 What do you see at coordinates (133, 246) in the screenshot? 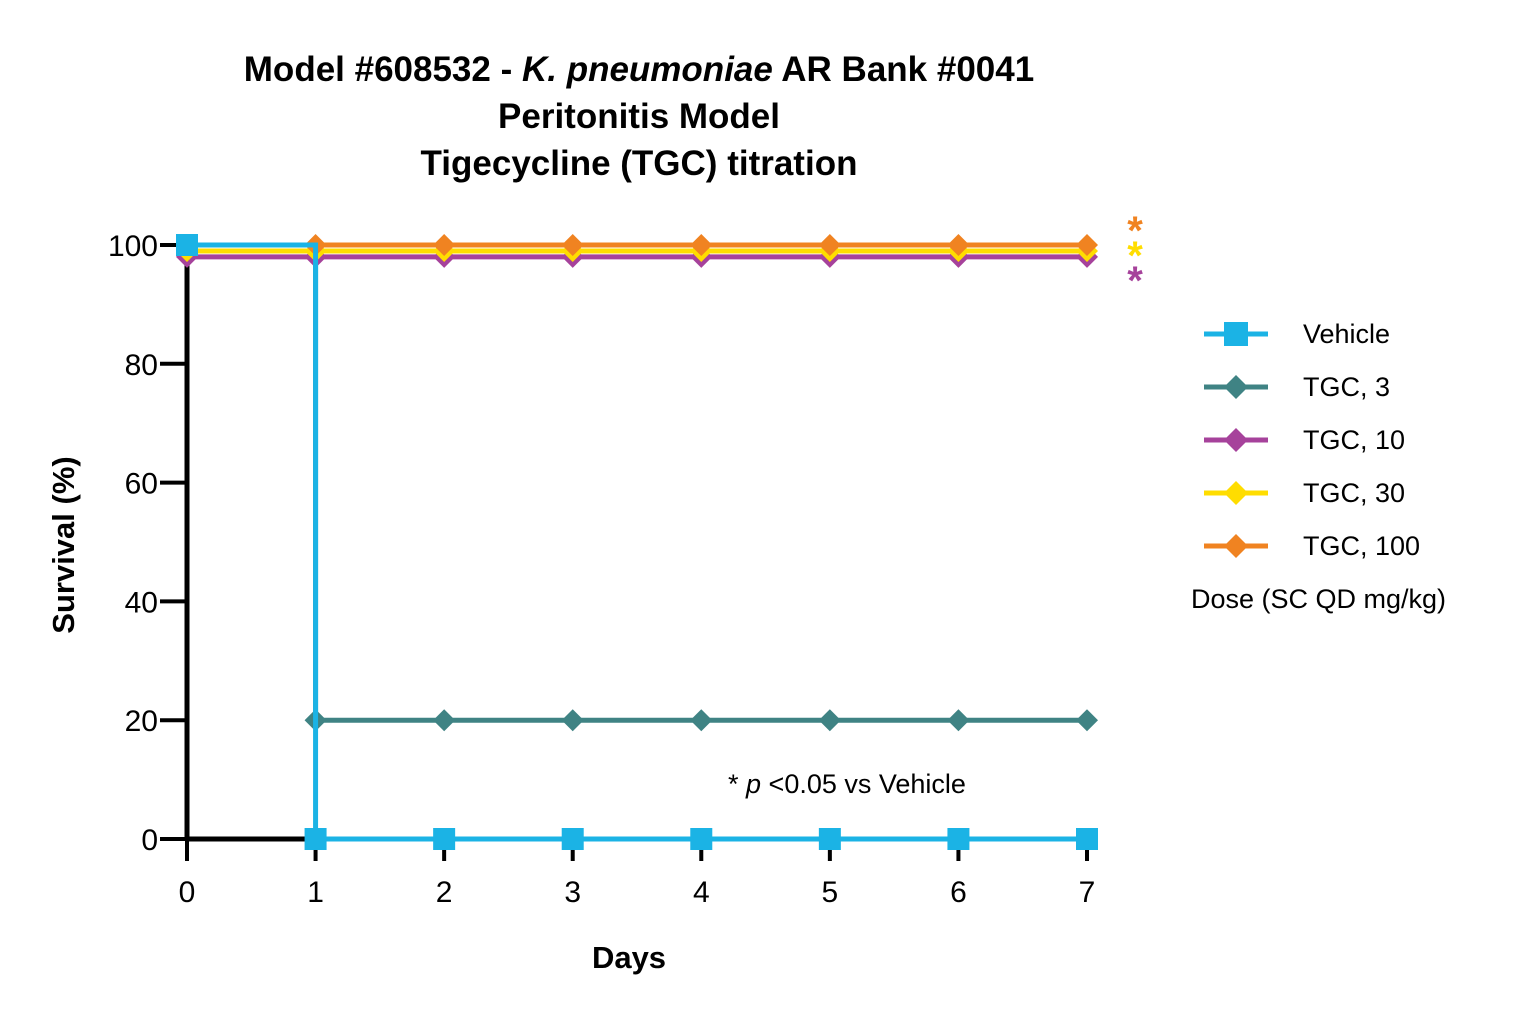
I see `y-tick-label-100: 100` at bounding box center [133, 246].